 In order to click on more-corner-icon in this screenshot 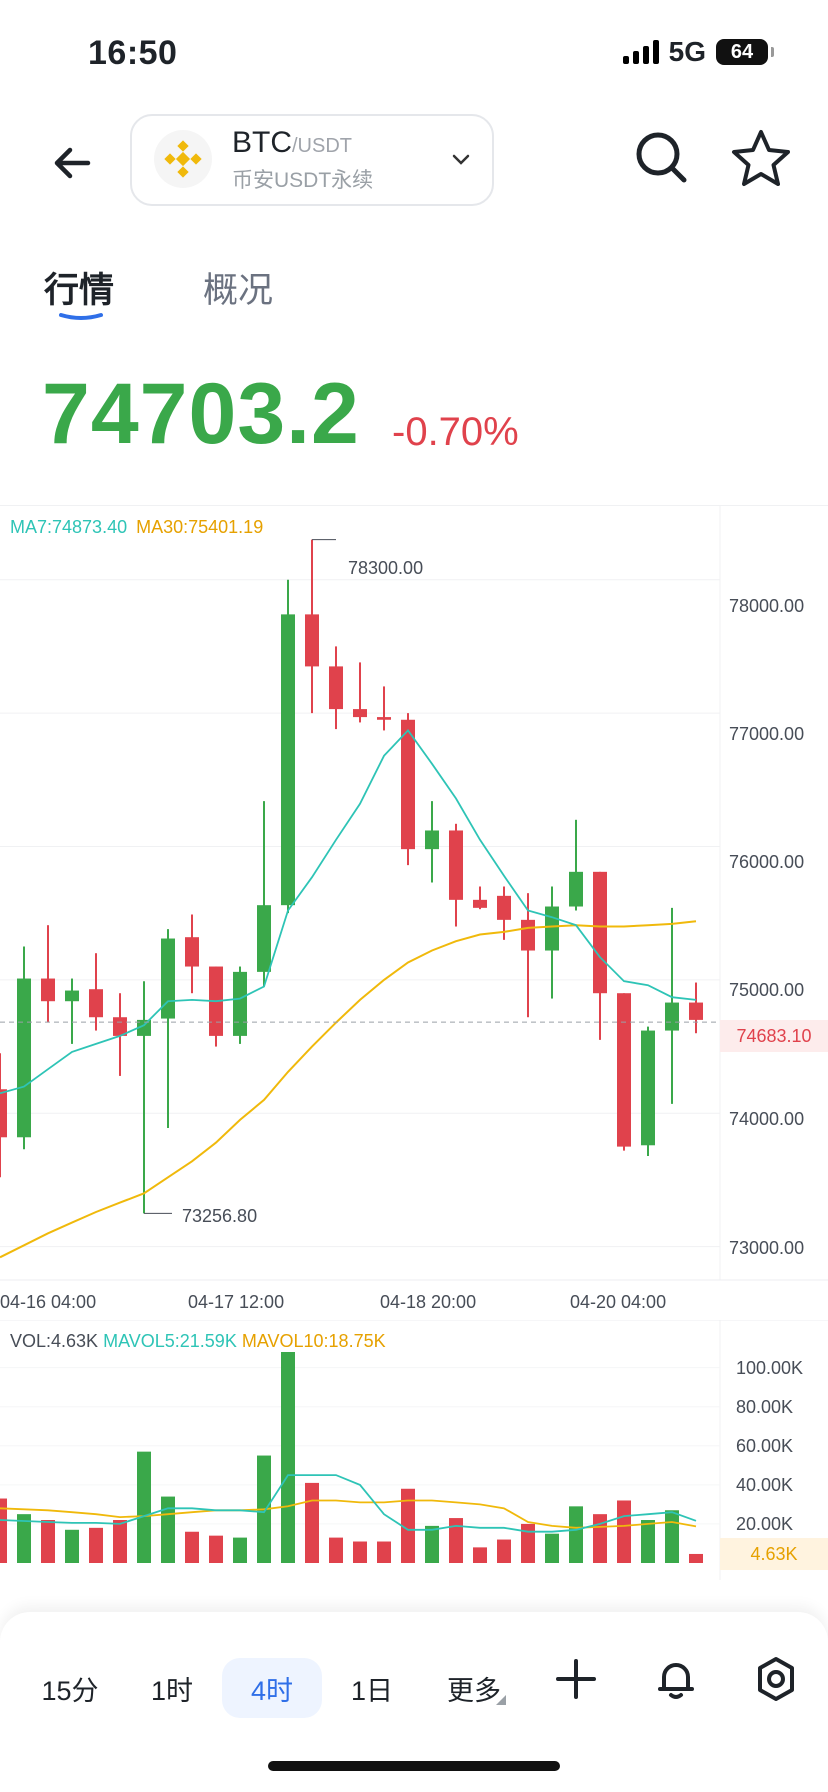, I will do `click(501, 1700)`.